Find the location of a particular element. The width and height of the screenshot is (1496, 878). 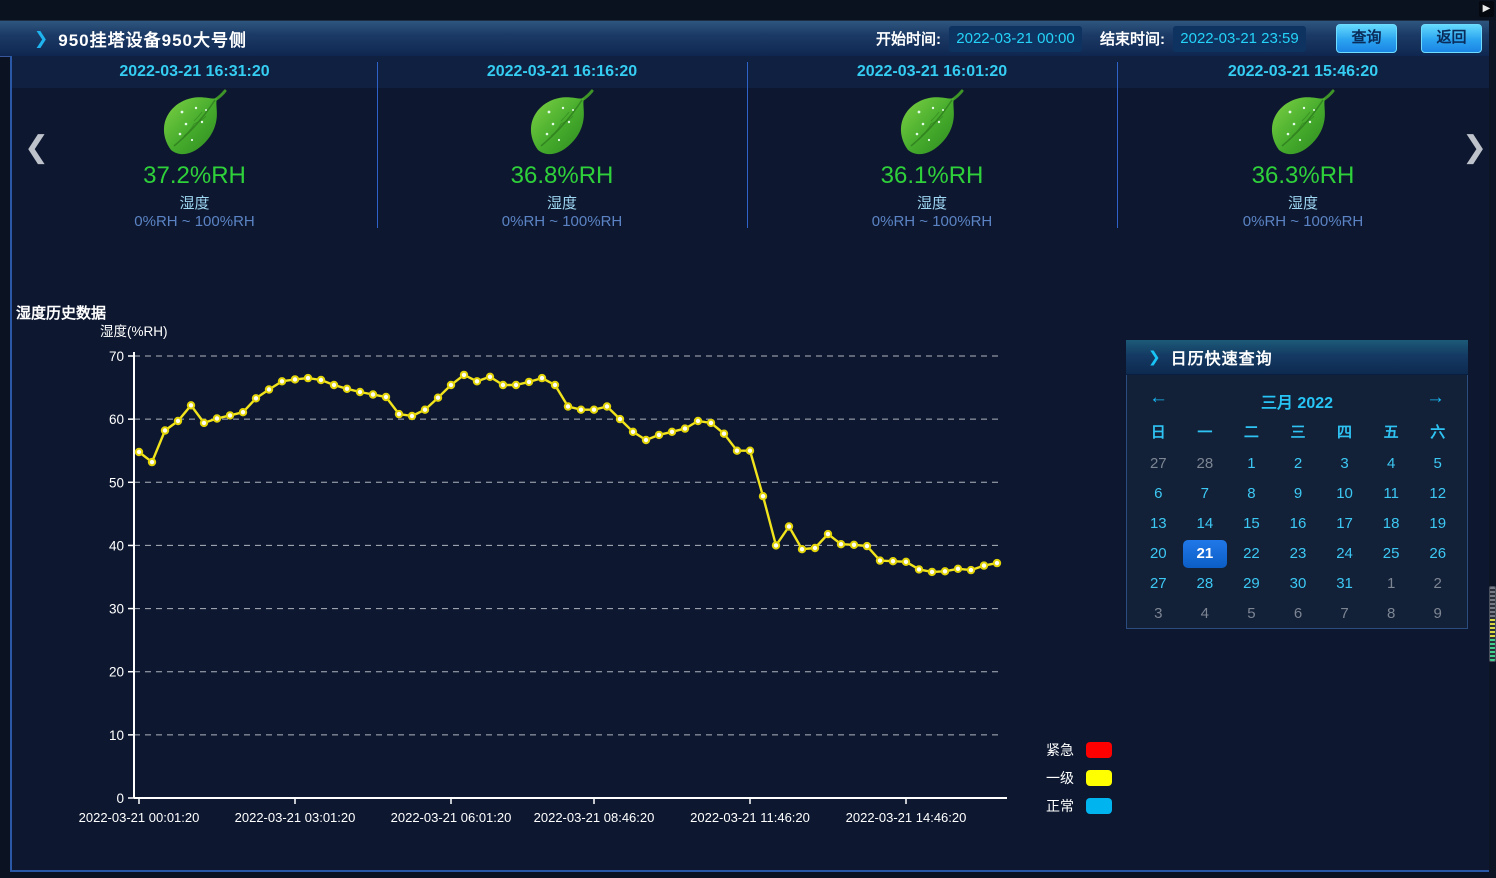

calendar-day: 10 is located at coordinates (1344, 493).